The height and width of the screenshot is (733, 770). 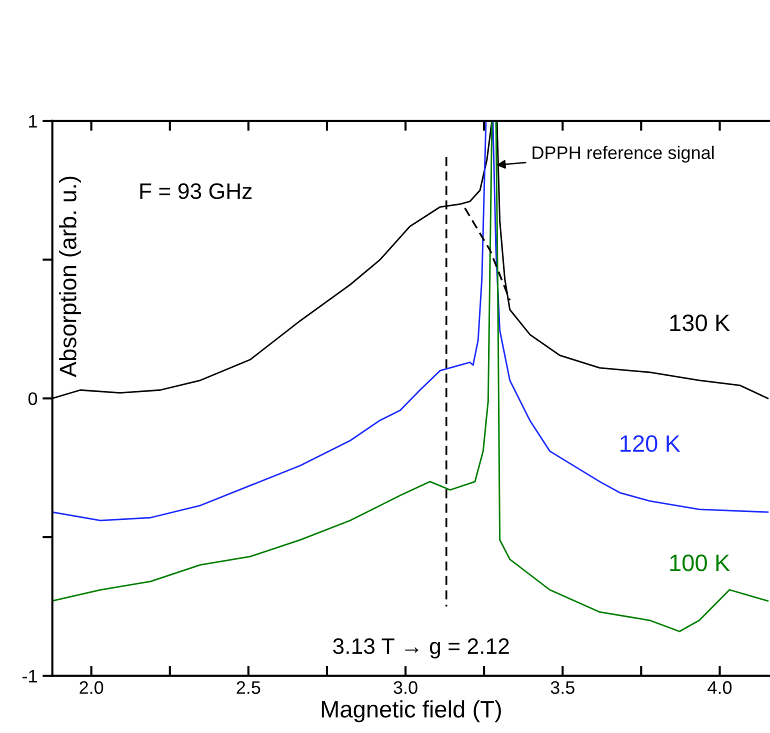 What do you see at coordinates (70, 277) in the screenshot?
I see `y-axis-title: Absorption (arb. u.)` at bounding box center [70, 277].